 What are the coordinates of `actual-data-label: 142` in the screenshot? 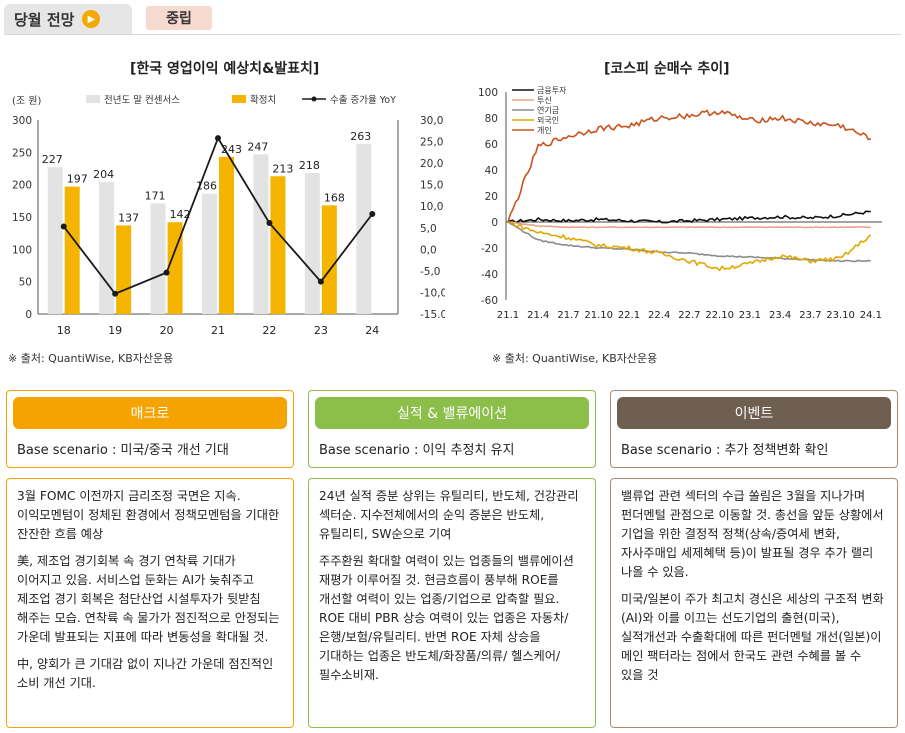 It's located at (180, 214).